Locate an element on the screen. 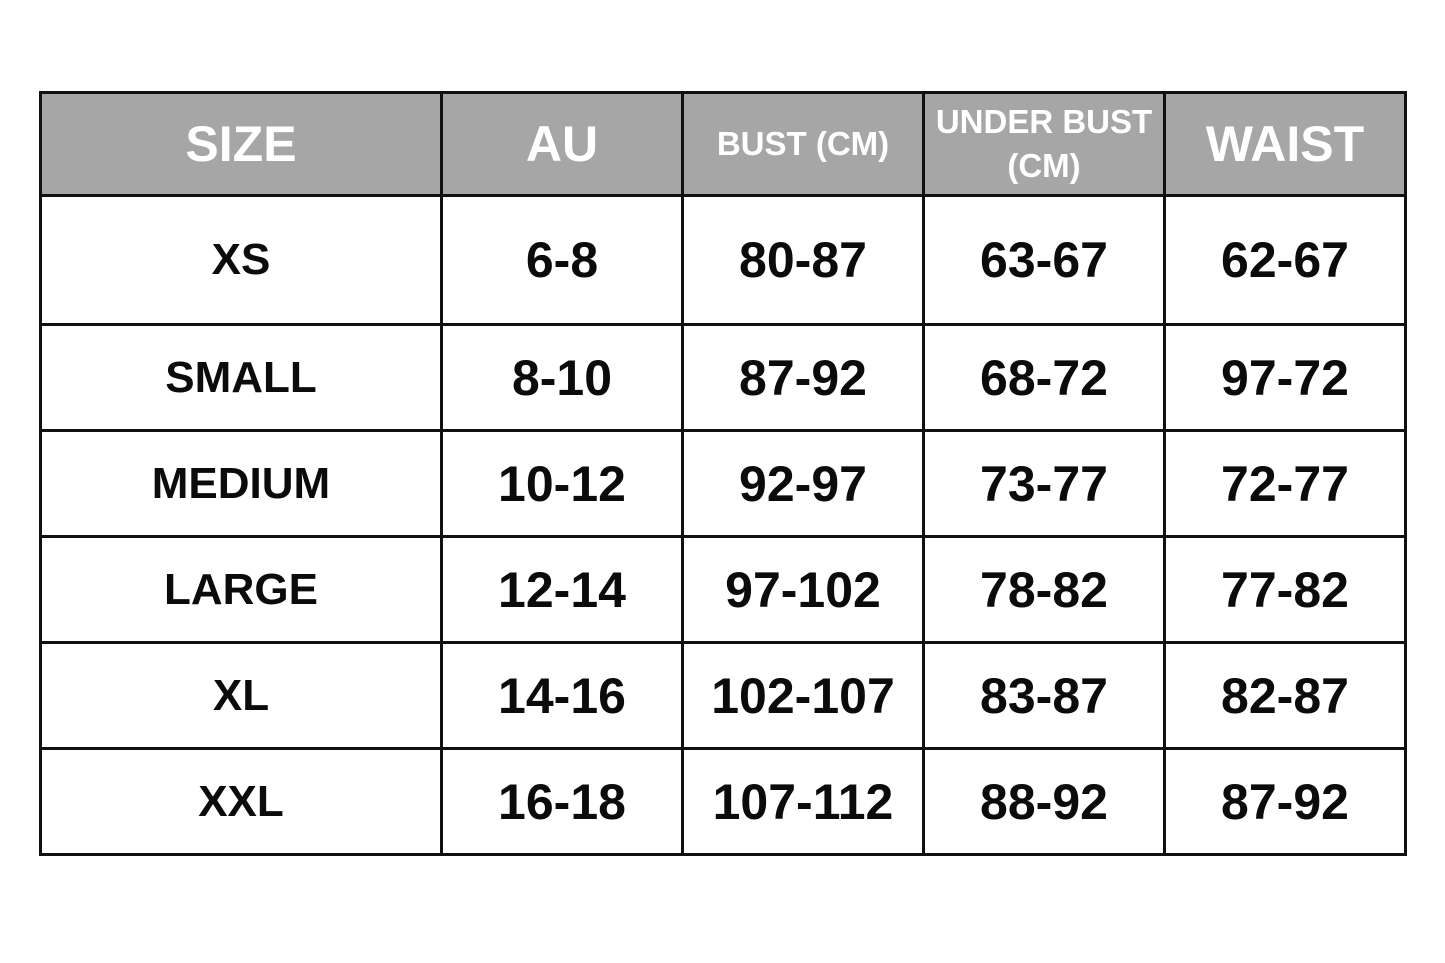 This screenshot has width=1445, height=963. cell-waist: 87-92 is located at coordinates (1285, 801).